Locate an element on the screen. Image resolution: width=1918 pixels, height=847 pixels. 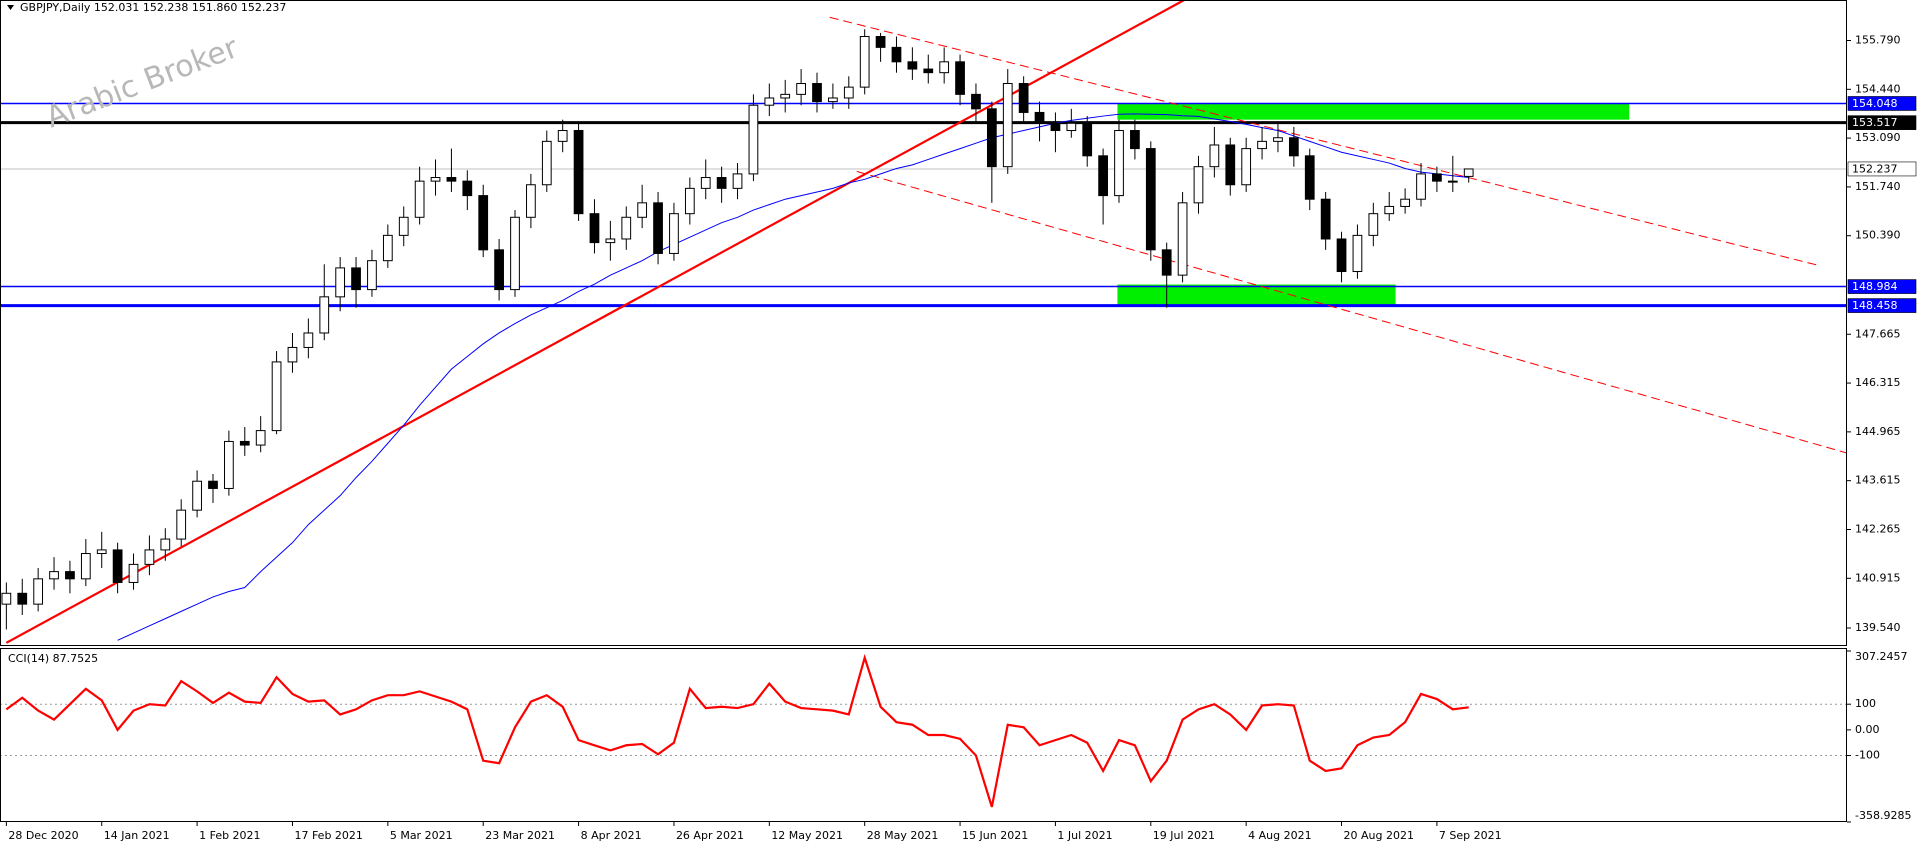
level-label: 148.458 is located at coordinates (1875, 305).